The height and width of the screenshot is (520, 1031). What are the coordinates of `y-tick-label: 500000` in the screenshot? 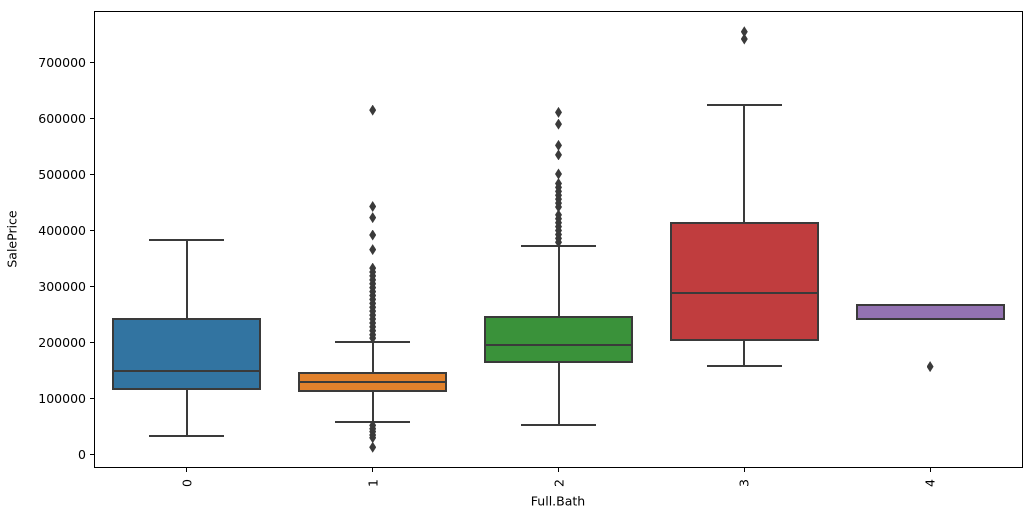 It's located at (62, 174).